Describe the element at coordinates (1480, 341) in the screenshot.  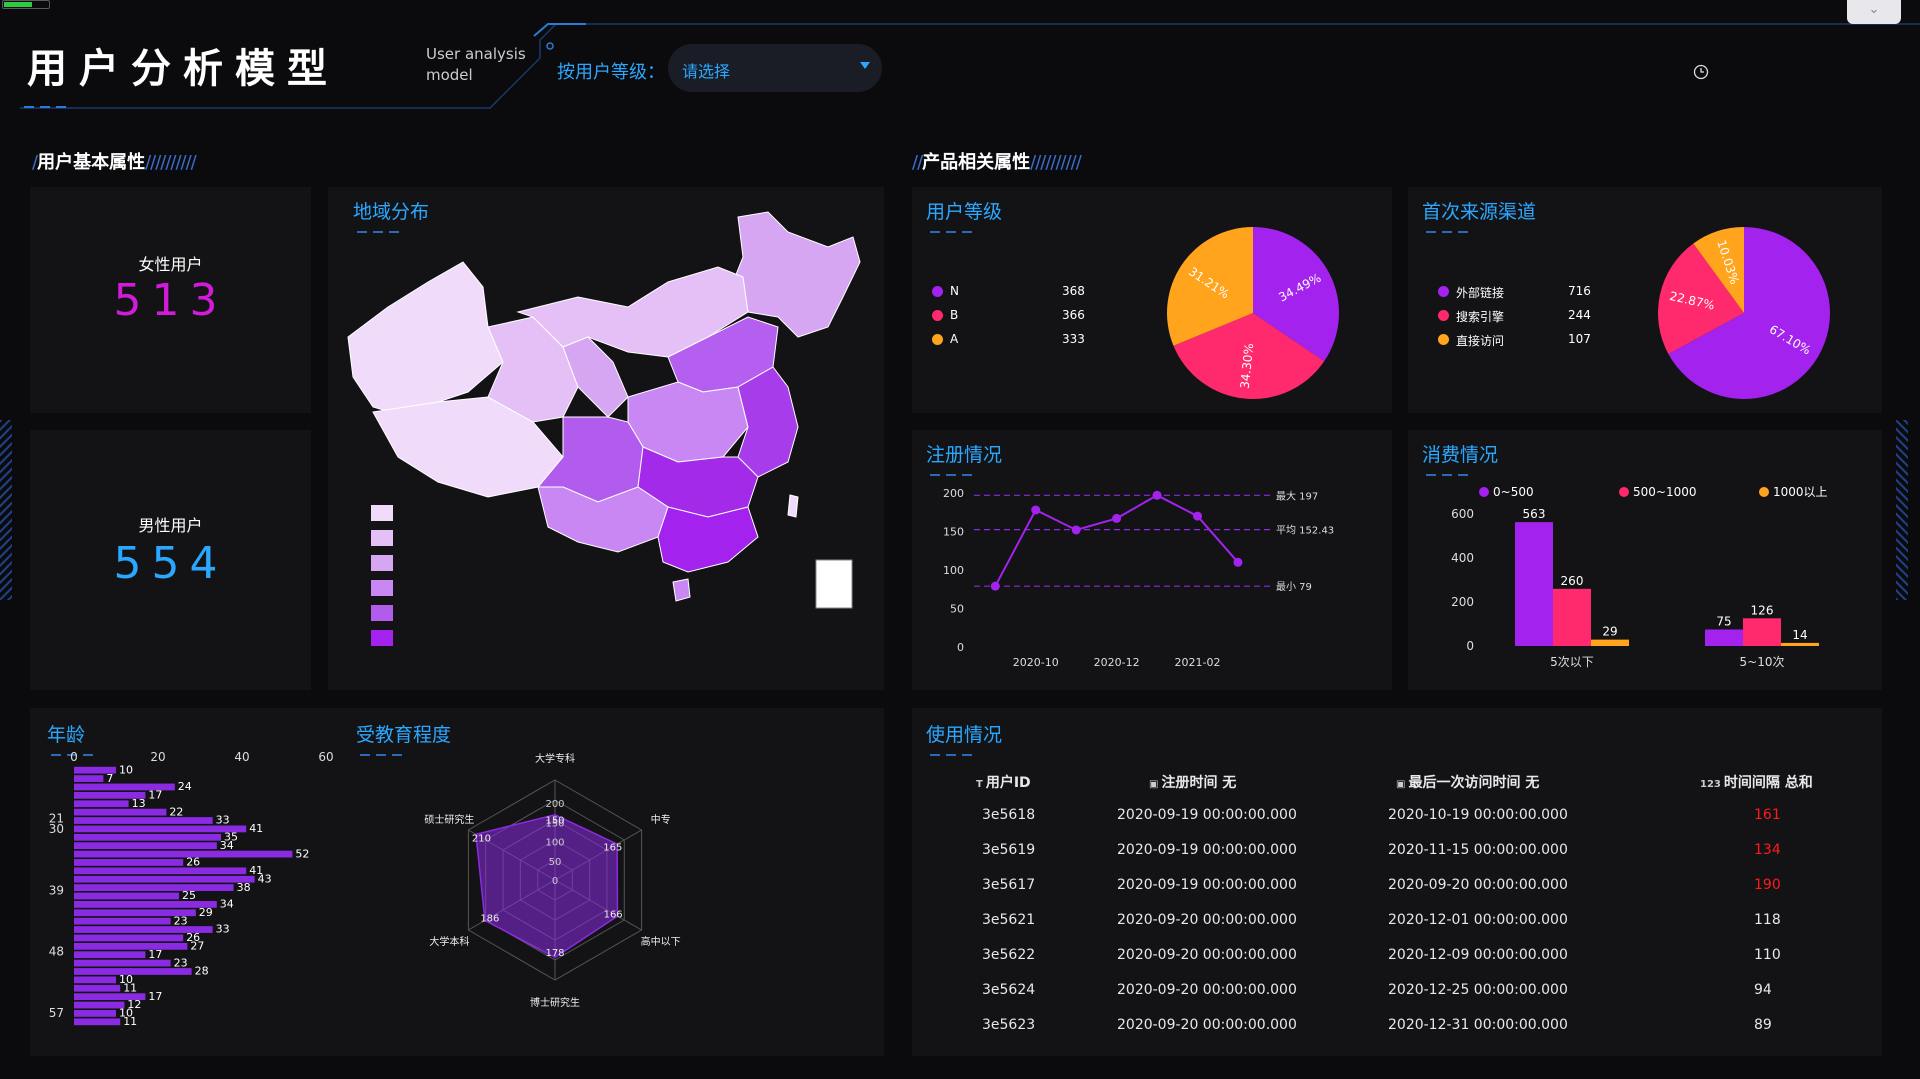
I see `legend-label: 直接访问` at that location.